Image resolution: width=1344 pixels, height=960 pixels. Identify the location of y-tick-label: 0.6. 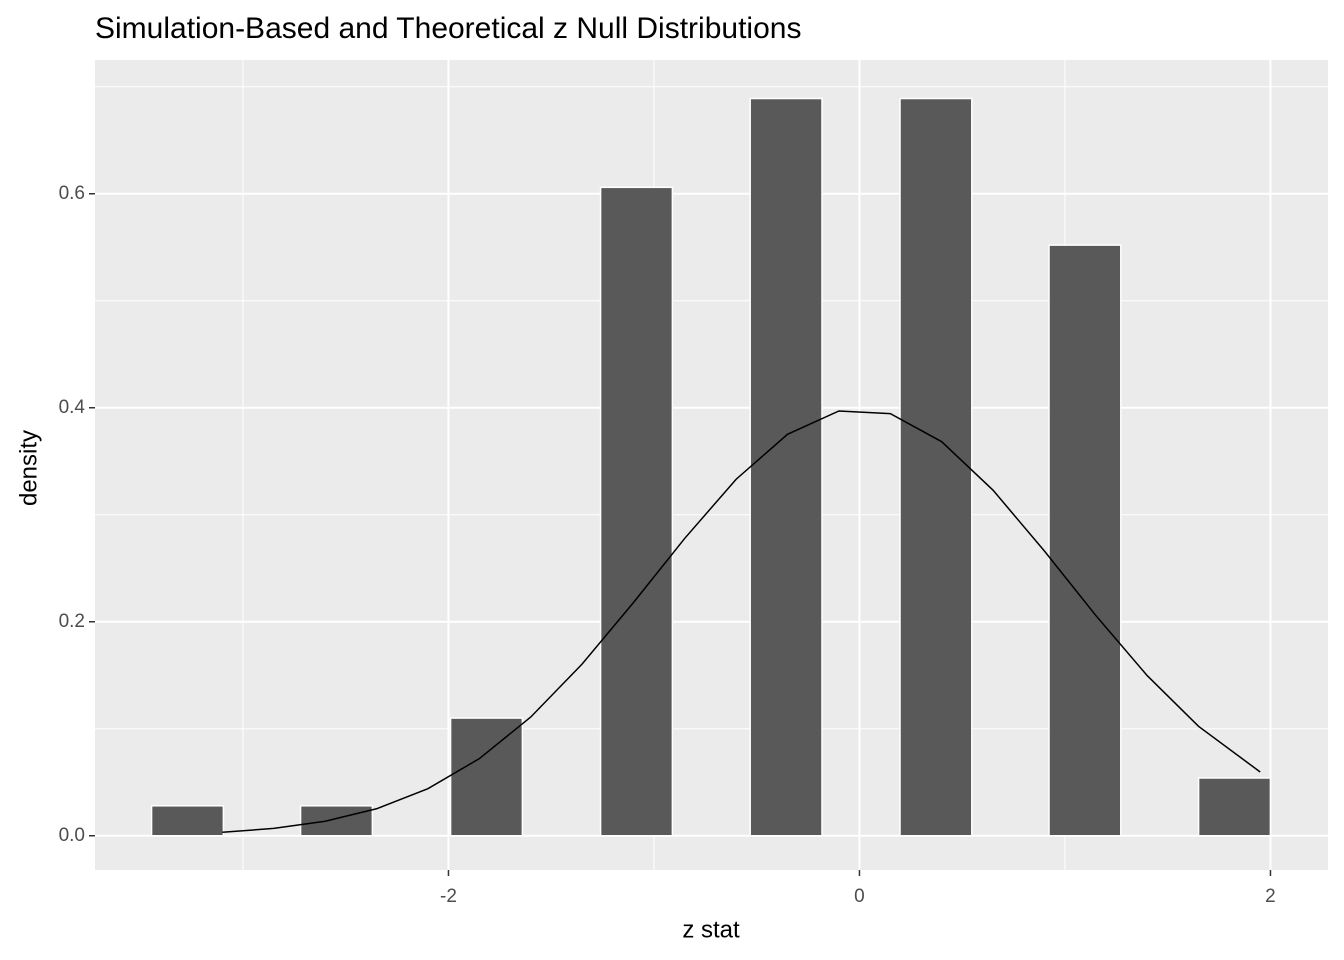
(72, 193).